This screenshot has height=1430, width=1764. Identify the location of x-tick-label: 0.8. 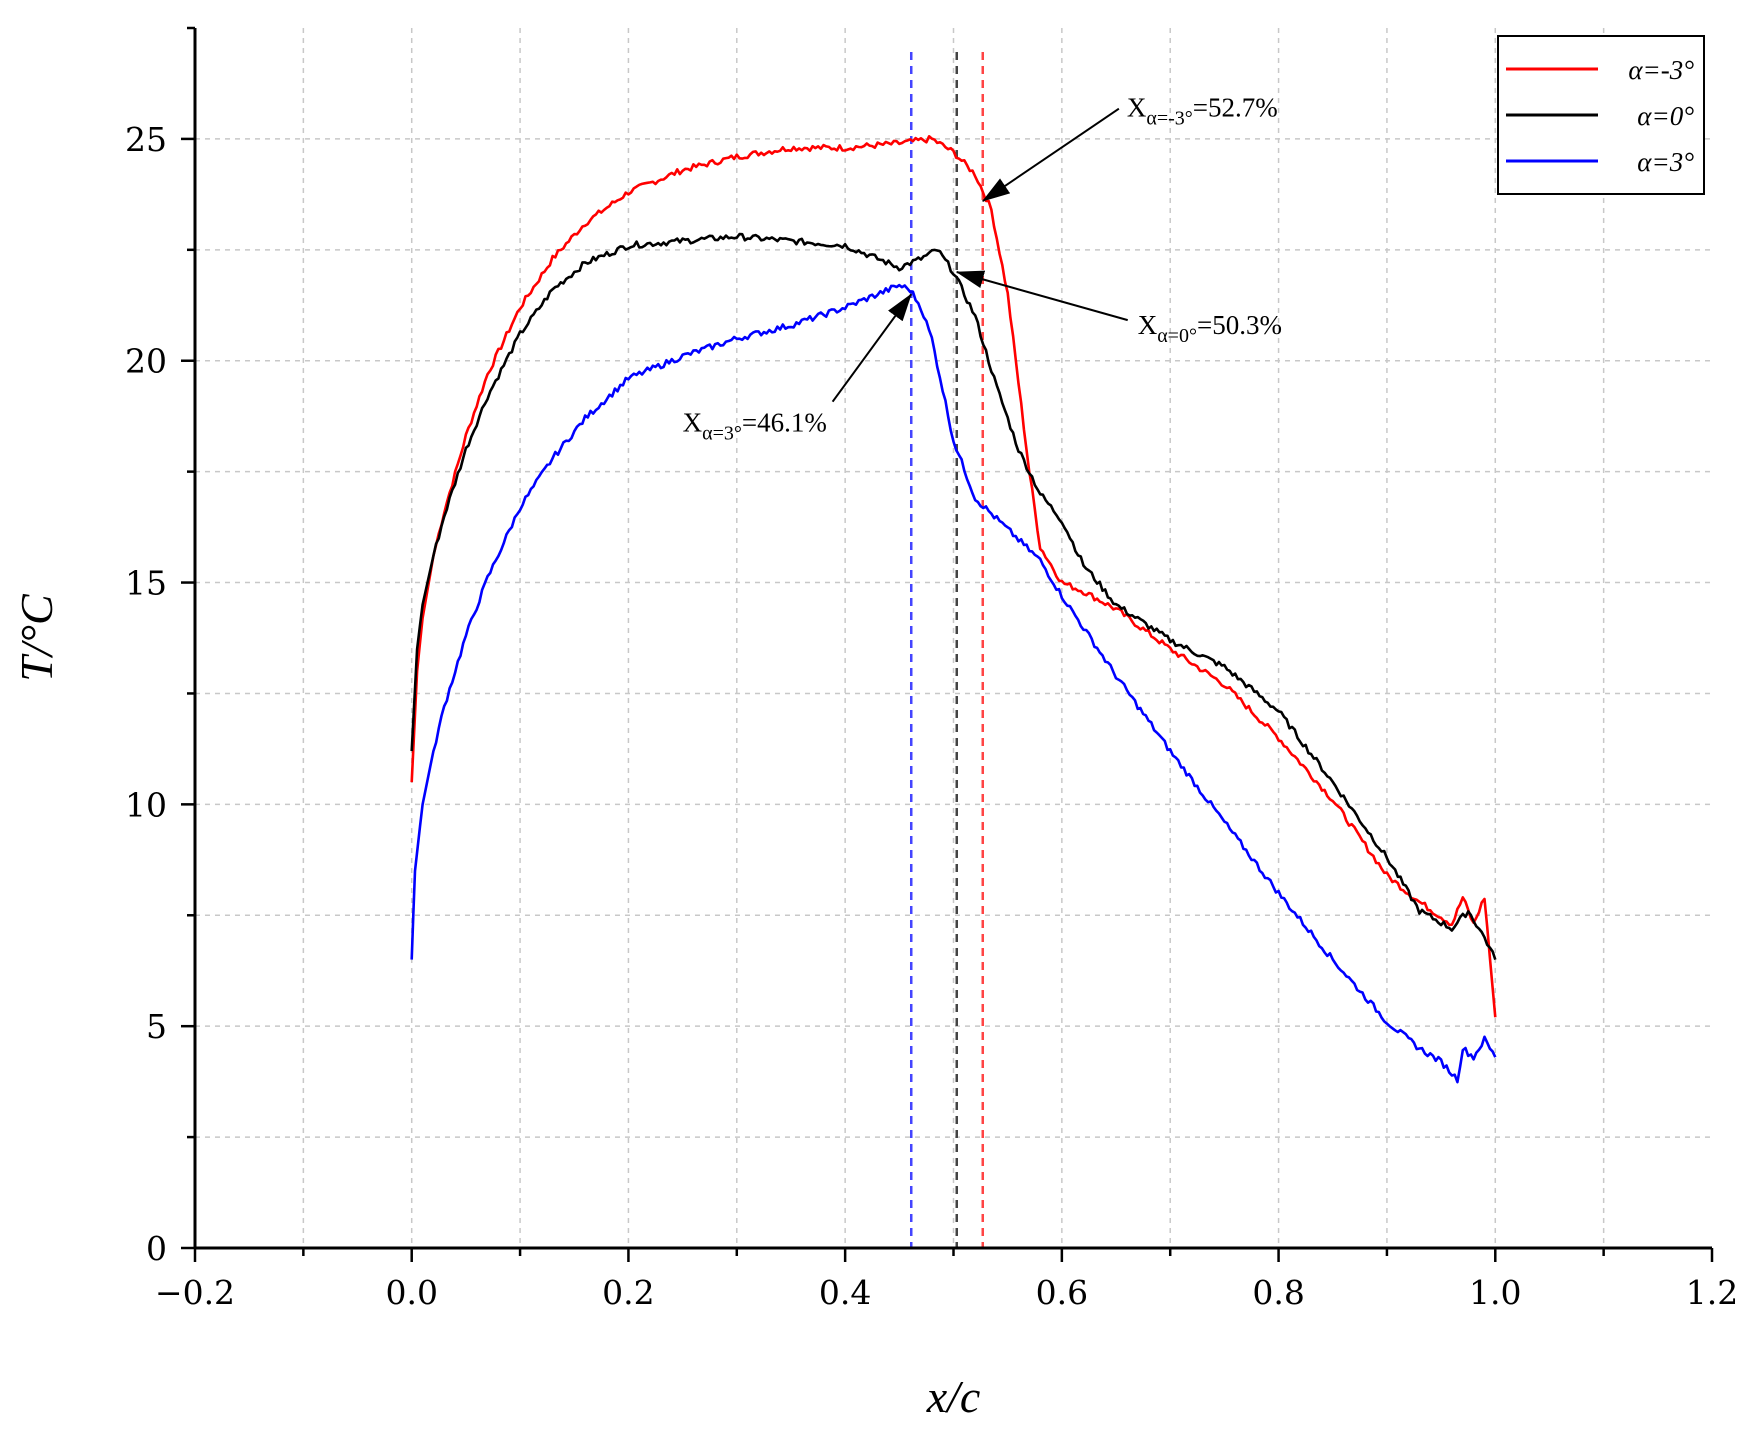
(1278, 1292).